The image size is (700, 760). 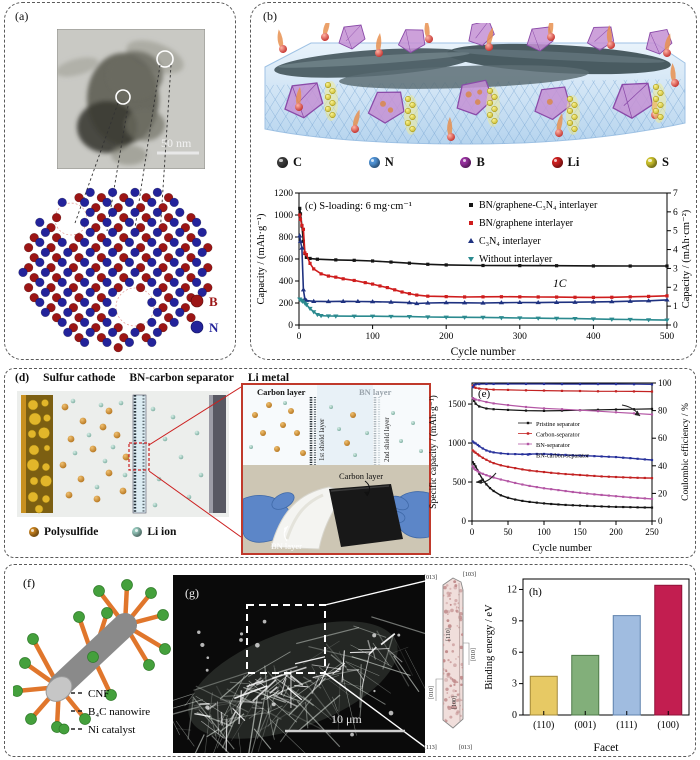 I want to click on svg-text: (100), so click(x=668, y=725).